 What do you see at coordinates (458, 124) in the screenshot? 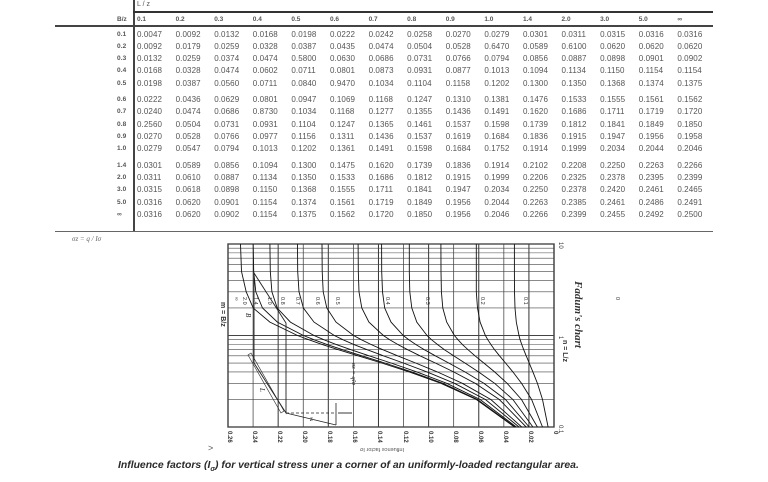
I see `table-cell: 0.1537` at bounding box center [458, 124].